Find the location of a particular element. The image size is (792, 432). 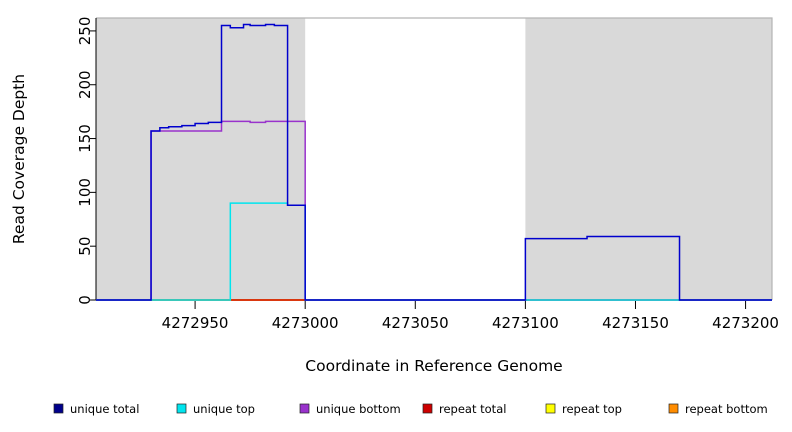

legend-swatch-unique-bottom is located at coordinates (304, 408).